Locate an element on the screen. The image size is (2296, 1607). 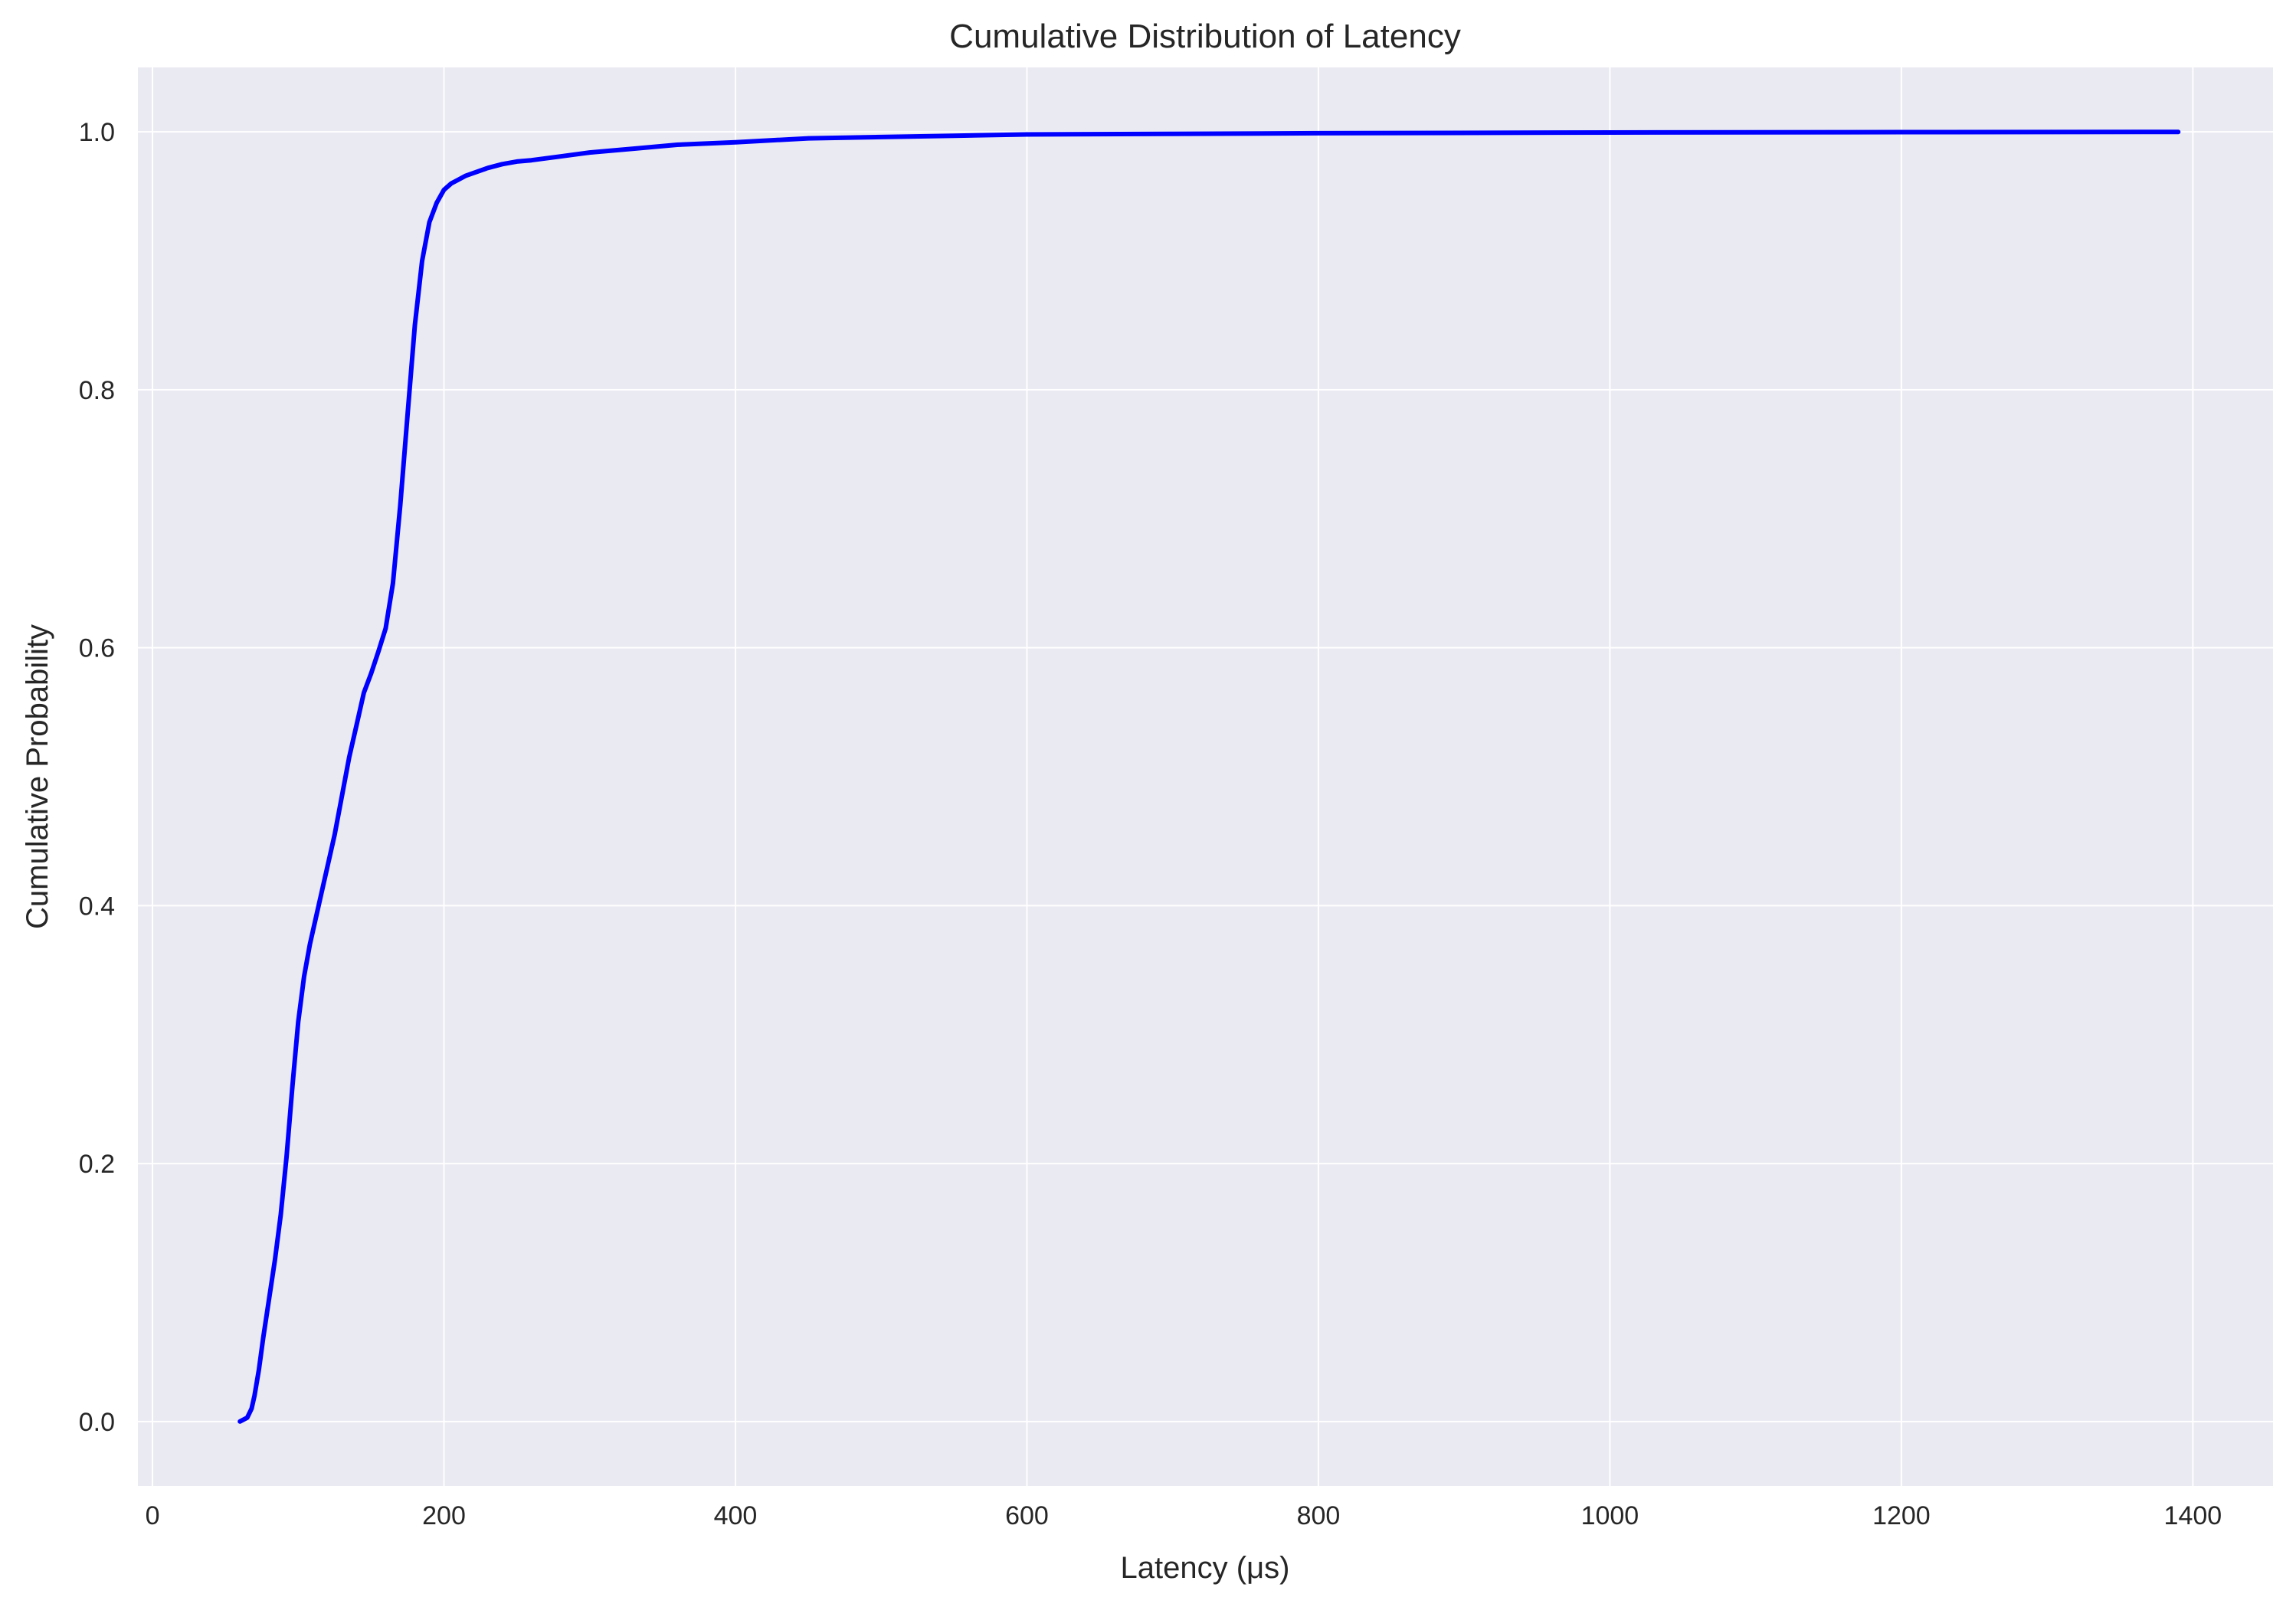
x-tick-label: 400 is located at coordinates (736, 1515).